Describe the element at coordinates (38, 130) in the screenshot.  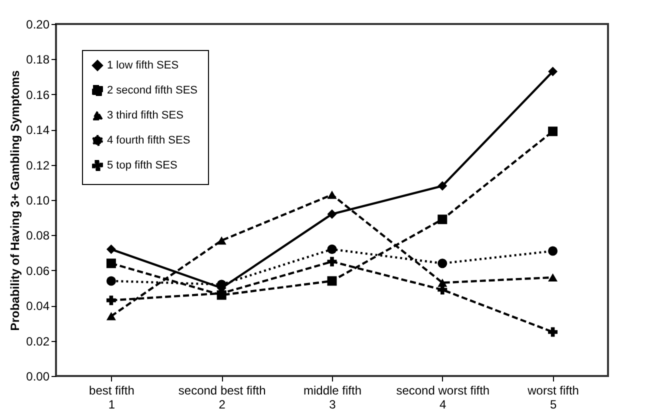
I see `y-tick-label: 0.14` at that location.